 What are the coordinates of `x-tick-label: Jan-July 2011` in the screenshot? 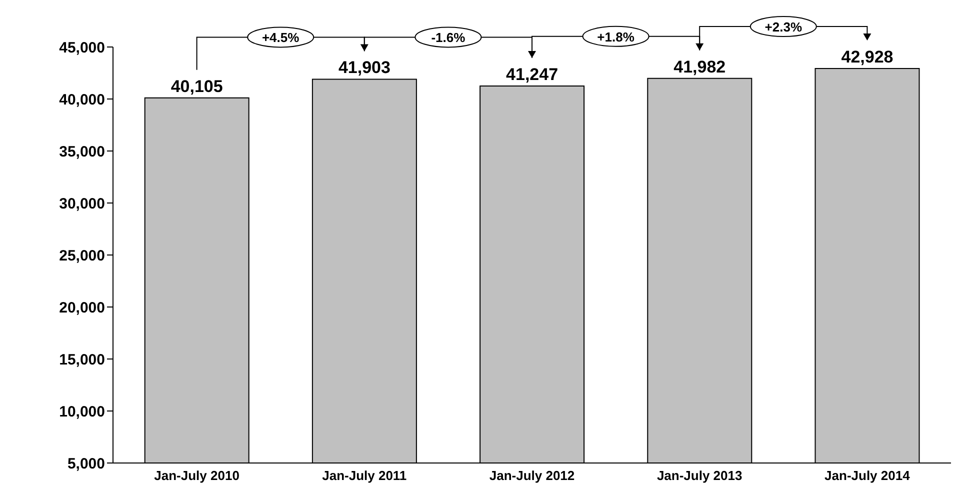 It's located at (364, 476).